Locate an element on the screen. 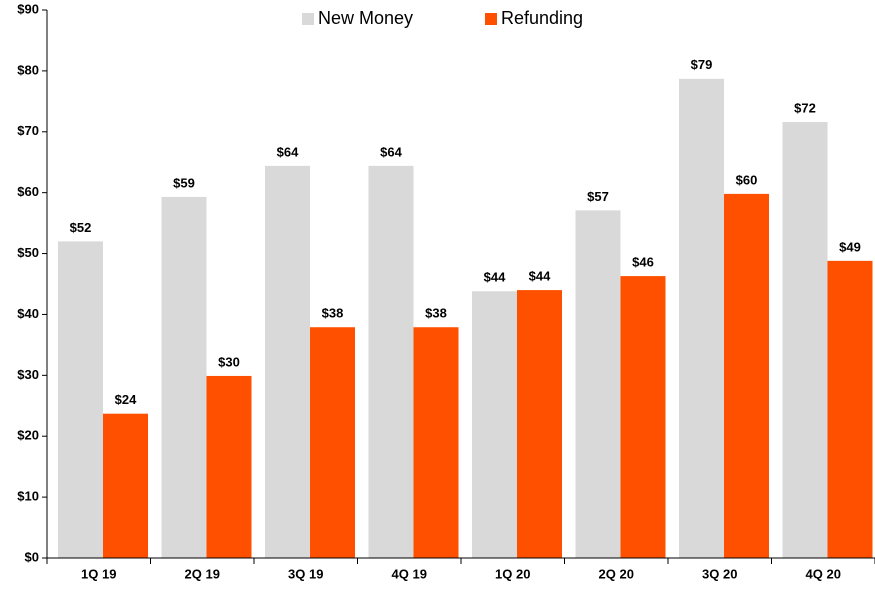 This screenshot has width=875, height=590. value-label: $52 is located at coordinates (81, 227).